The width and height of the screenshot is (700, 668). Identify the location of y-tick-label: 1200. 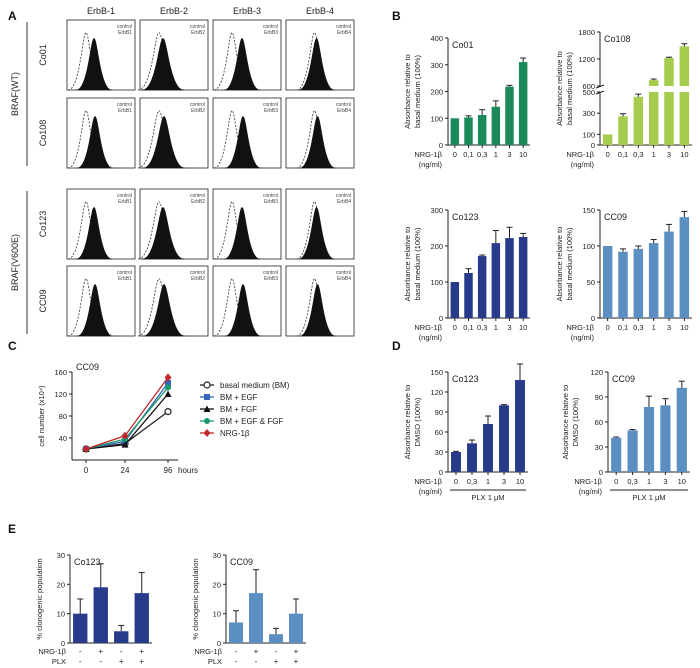
(586, 59).